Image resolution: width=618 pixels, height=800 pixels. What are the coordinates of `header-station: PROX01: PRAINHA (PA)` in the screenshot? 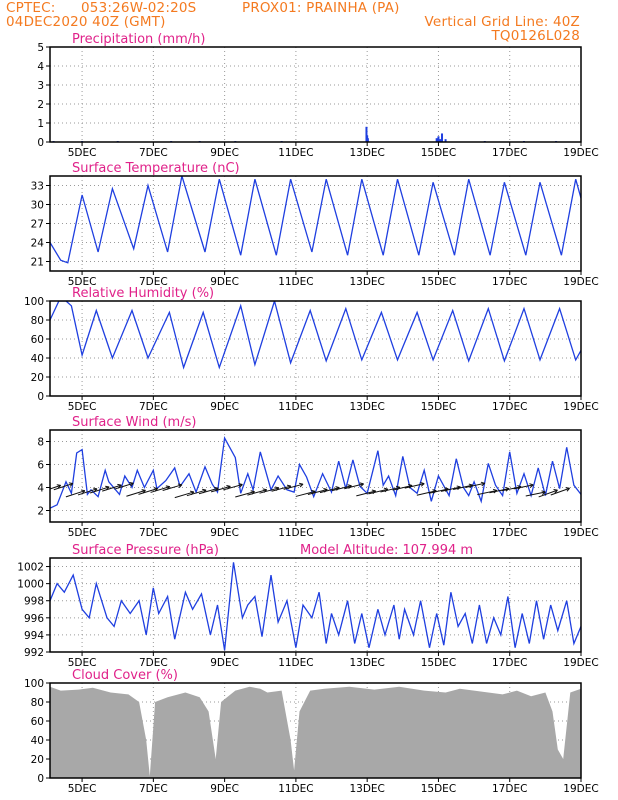 It's located at (321, 8).